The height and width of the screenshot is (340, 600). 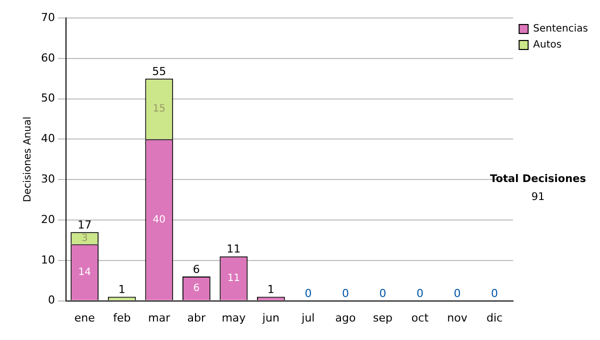 What do you see at coordinates (382, 317) in the screenshot?
I see `x-tick-label: sep` at bounding box center [382, 317].